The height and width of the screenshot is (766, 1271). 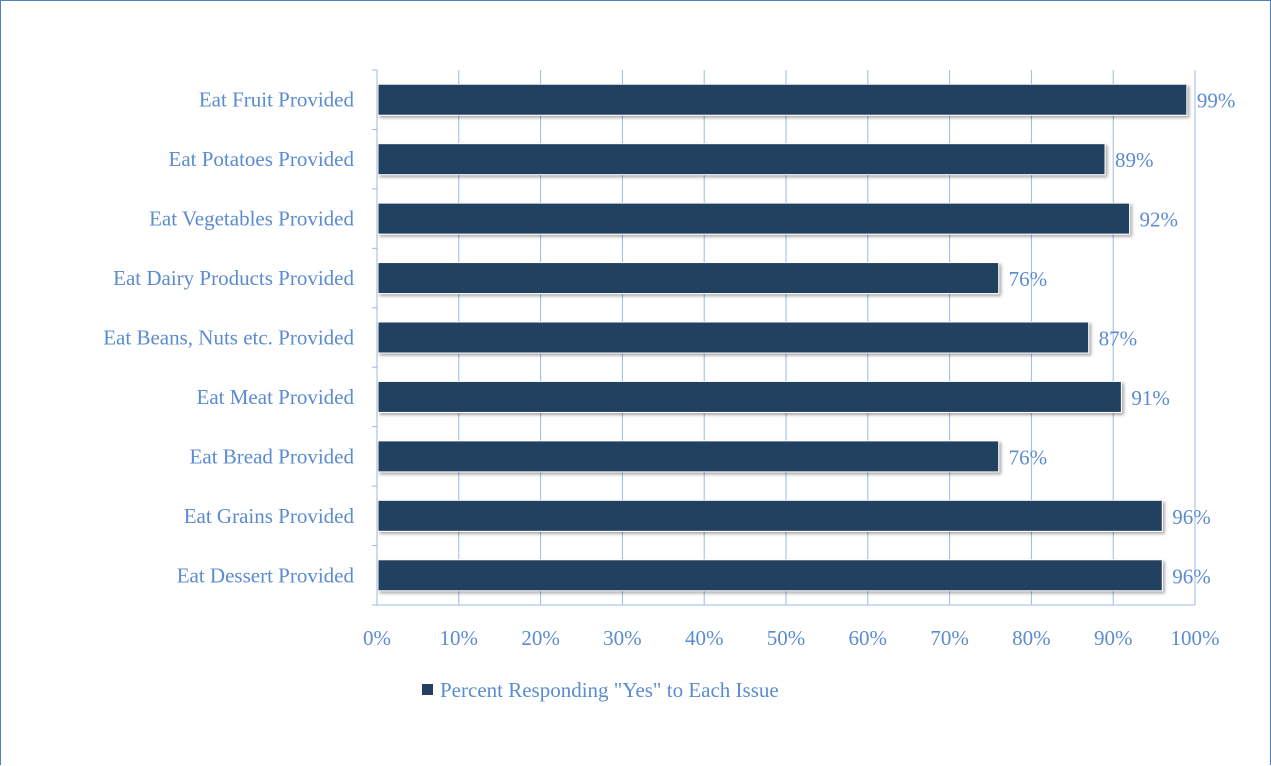 I want to click on category-label: Eat Vegetables Provided, so click(x=251, y=219).